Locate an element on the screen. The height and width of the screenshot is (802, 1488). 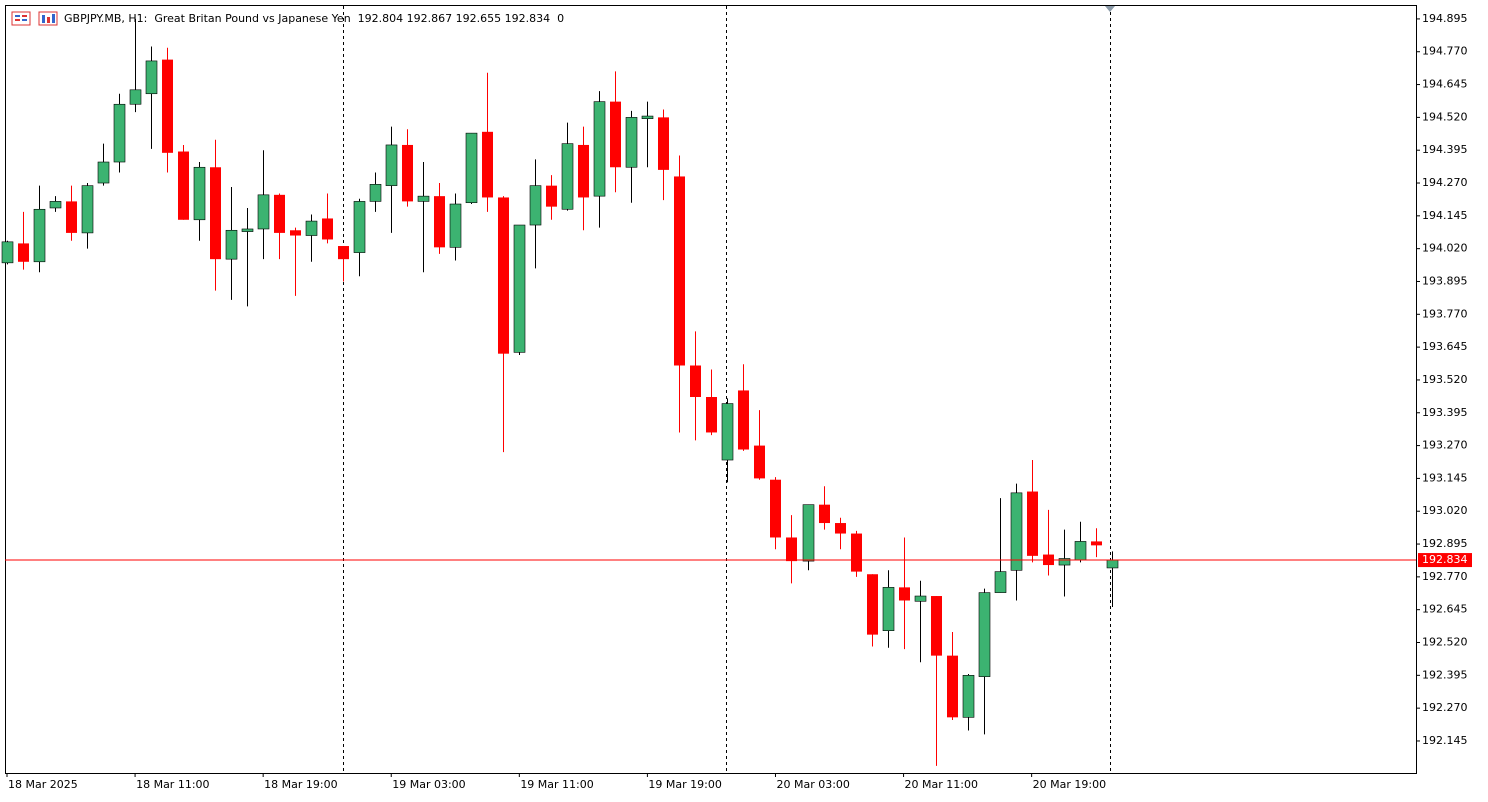
current-price-label: 192.834 is located at coordinates (1445, 559).